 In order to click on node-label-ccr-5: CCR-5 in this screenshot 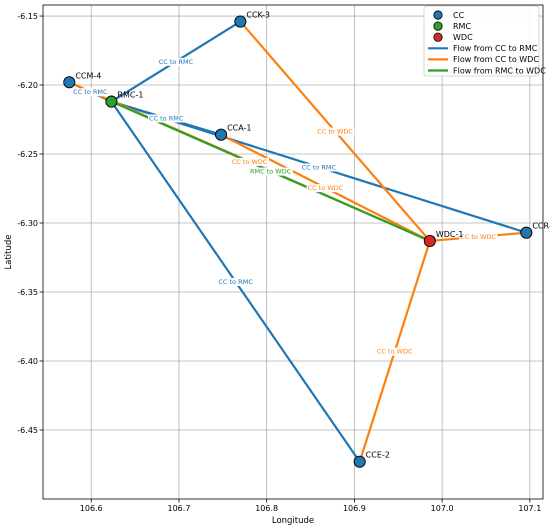, I will do `click(541, 226)`.